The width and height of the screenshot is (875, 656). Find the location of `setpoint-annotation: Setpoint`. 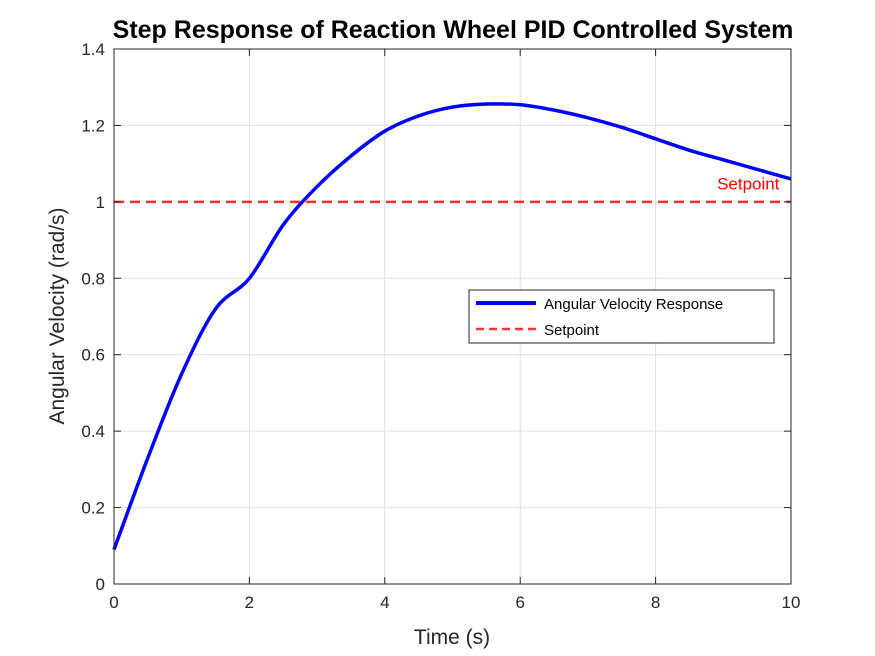

setpoint-annotation: Setpoint is located at coordinates (748, 184).